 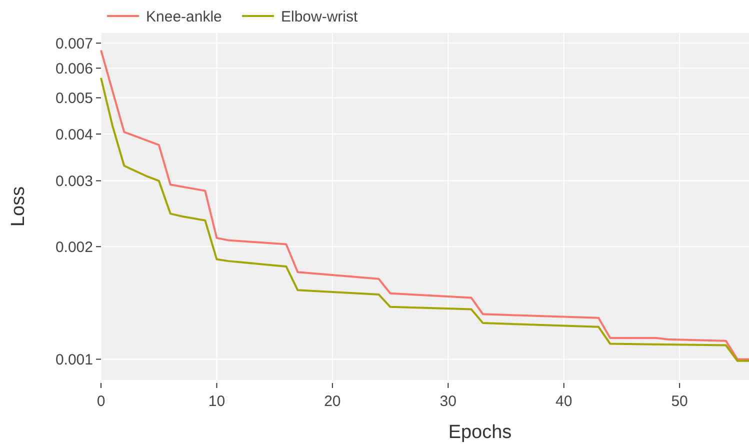 What do you see at coordinates (480, 432) in the screenshot?
I see `x-axis-title: Epochs` at bounding box center [480, 432].